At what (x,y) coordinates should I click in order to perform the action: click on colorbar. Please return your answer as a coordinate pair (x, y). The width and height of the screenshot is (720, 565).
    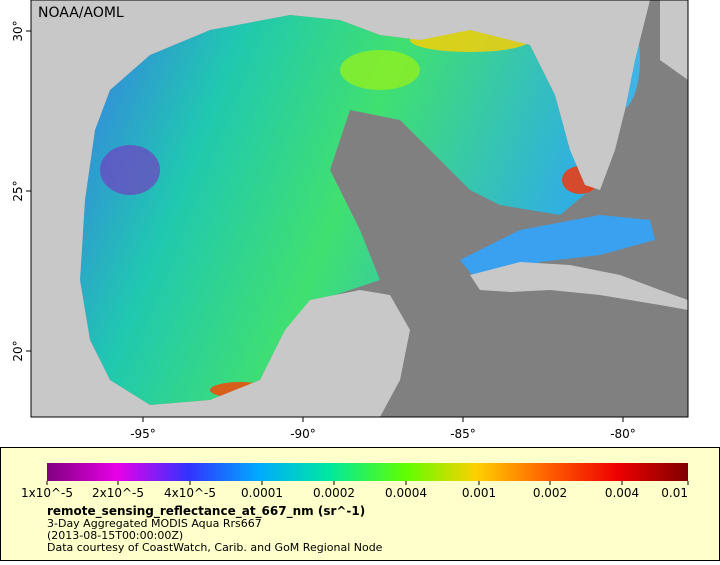
    Looking at the image, I should click on (367, 472).